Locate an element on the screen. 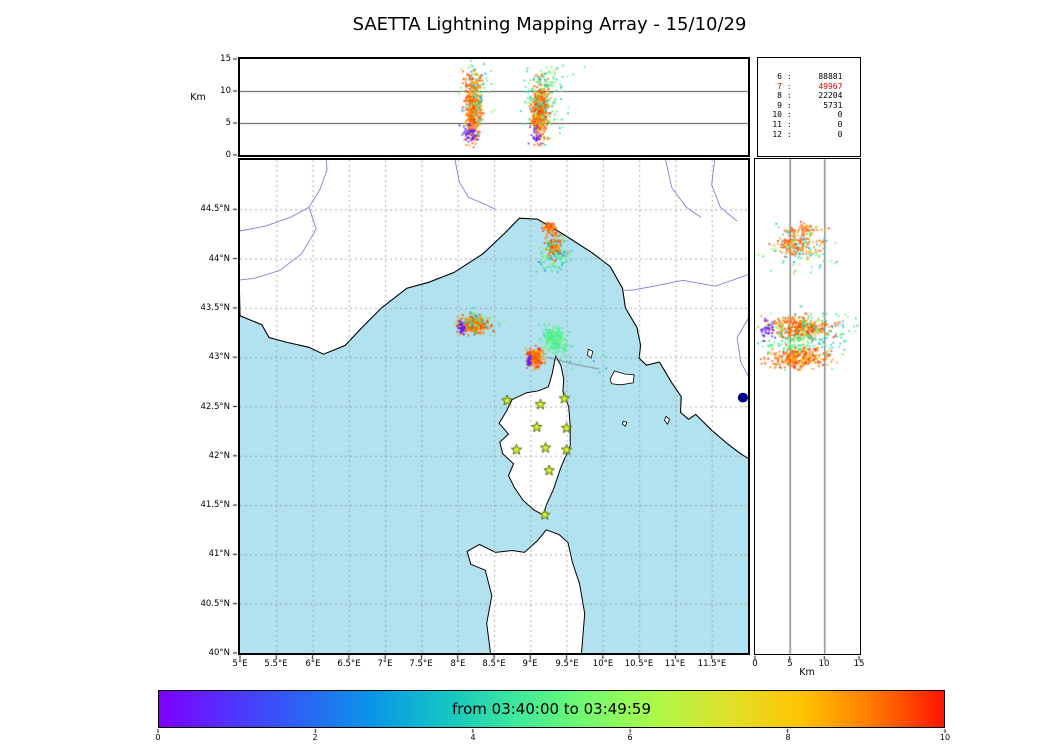 This screenshot has height=750, width=1050. lat-tick-label: 41°N is located at coordinates (219, 554).